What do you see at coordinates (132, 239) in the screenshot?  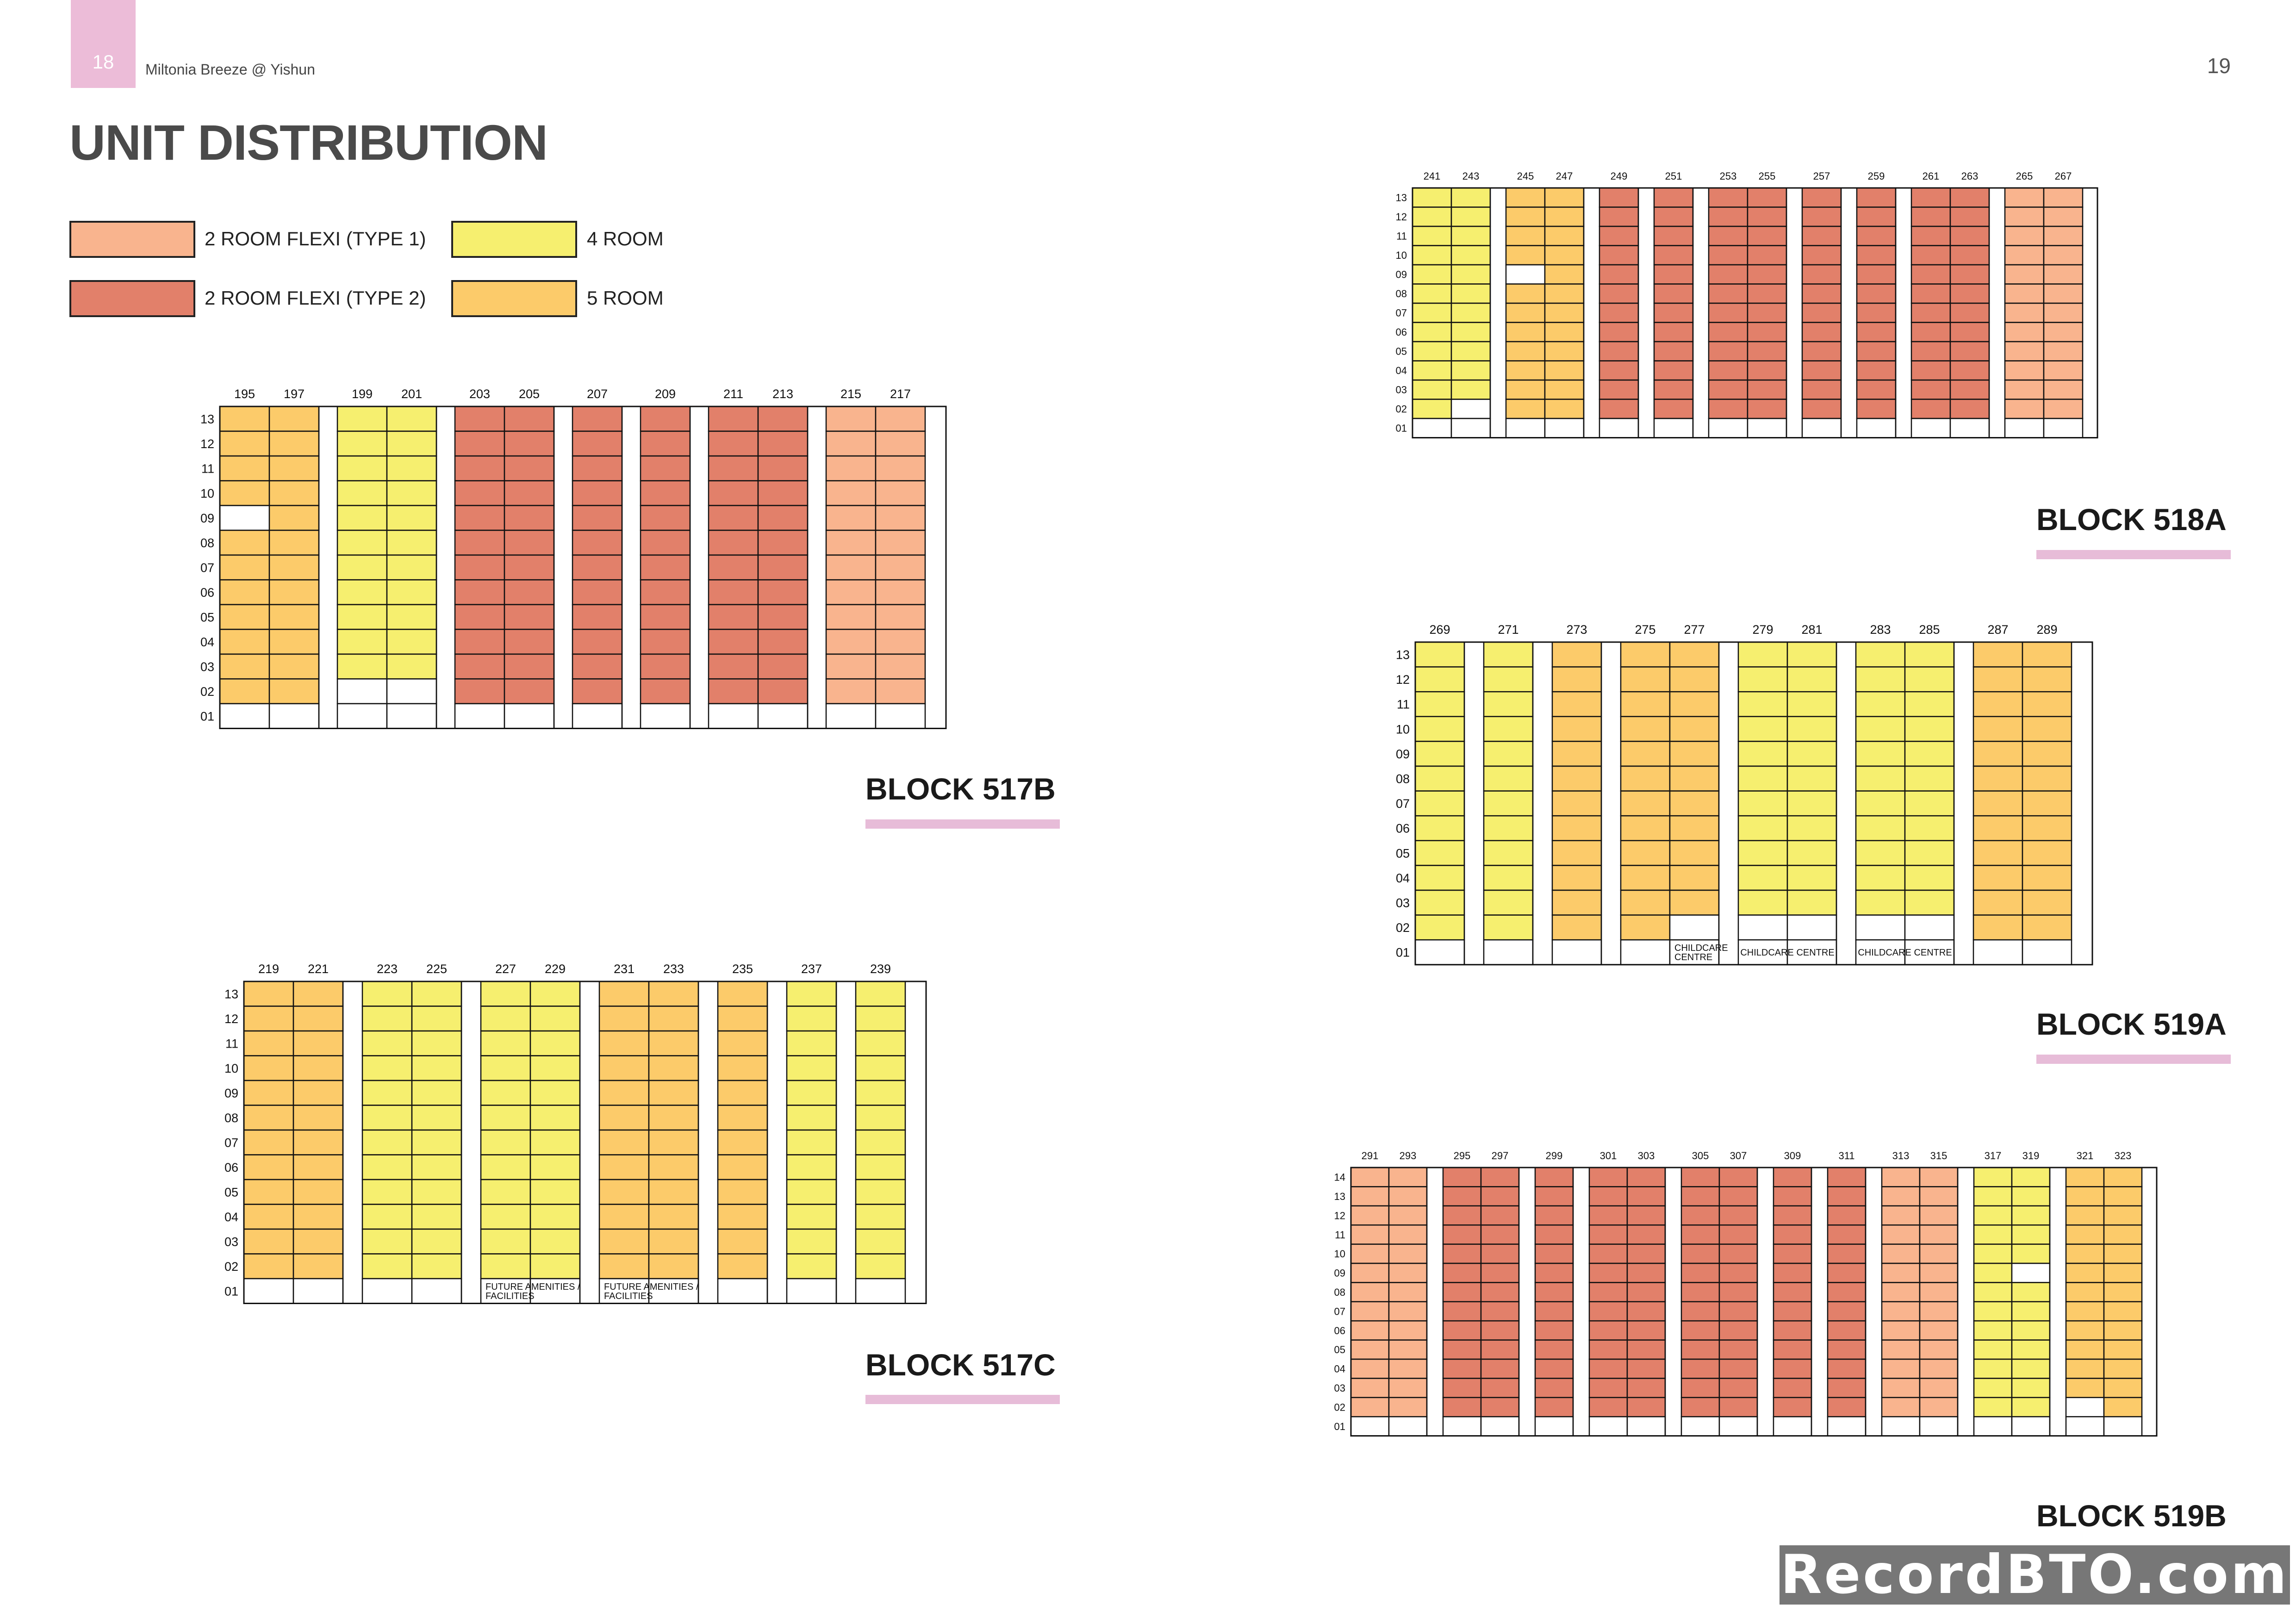 I see `legend-swatch-2room-flexi-type1` at bounding box center [132, 239].